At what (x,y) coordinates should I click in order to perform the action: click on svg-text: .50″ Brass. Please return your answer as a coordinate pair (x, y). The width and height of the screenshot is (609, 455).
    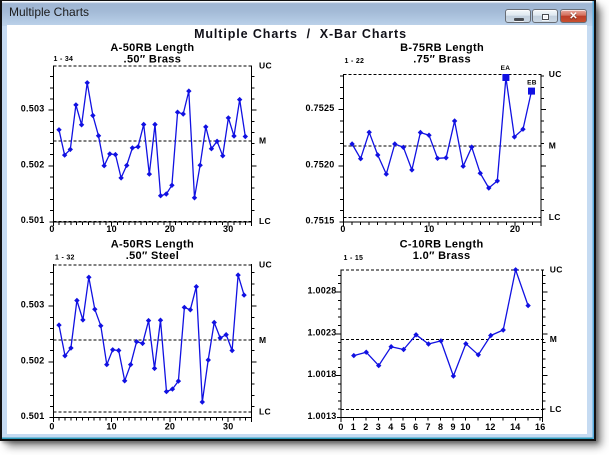
    Looking at the image, I should click on (153, 60).